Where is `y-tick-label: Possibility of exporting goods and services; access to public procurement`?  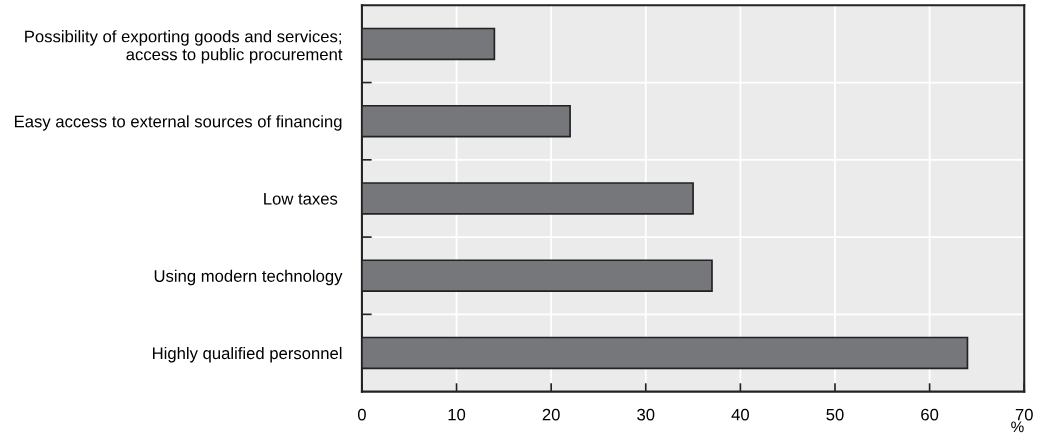 y-tick-label: Possibility of exporting goods and services; access to public procurement is located at coordinates (184, 47).